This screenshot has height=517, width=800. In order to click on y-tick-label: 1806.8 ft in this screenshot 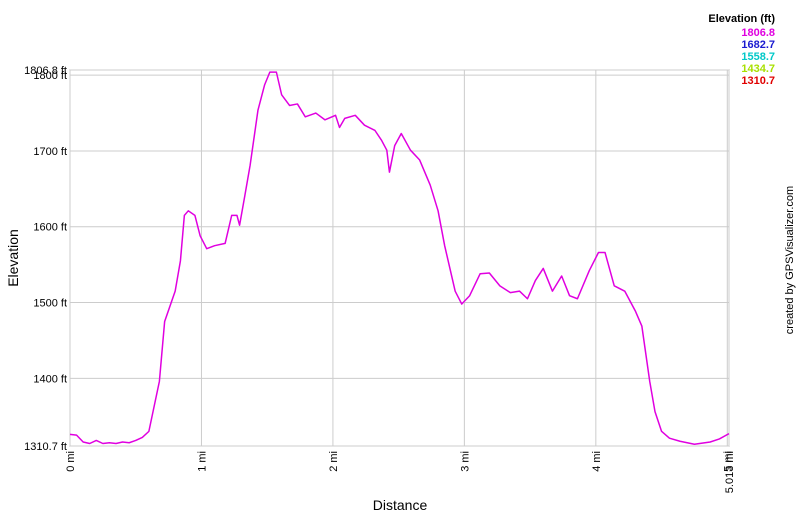, I will do `click(45, 71)`.